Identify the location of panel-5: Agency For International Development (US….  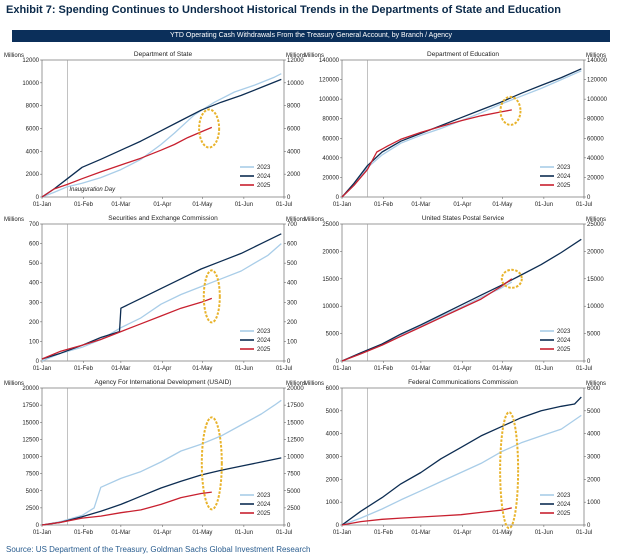
(155, 457).